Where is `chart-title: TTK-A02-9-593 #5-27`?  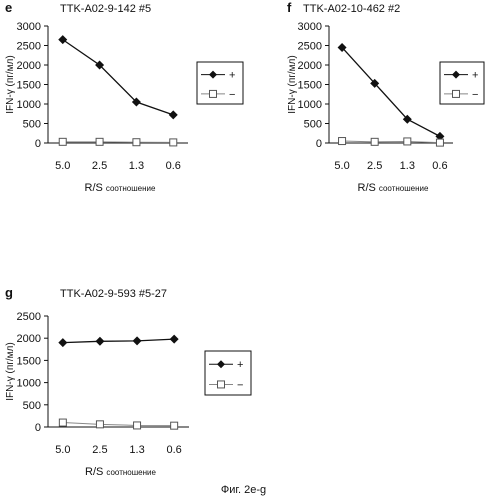 chart-title: TTK-A02-9-593 #5-27 is located at coordinates (113, 294).